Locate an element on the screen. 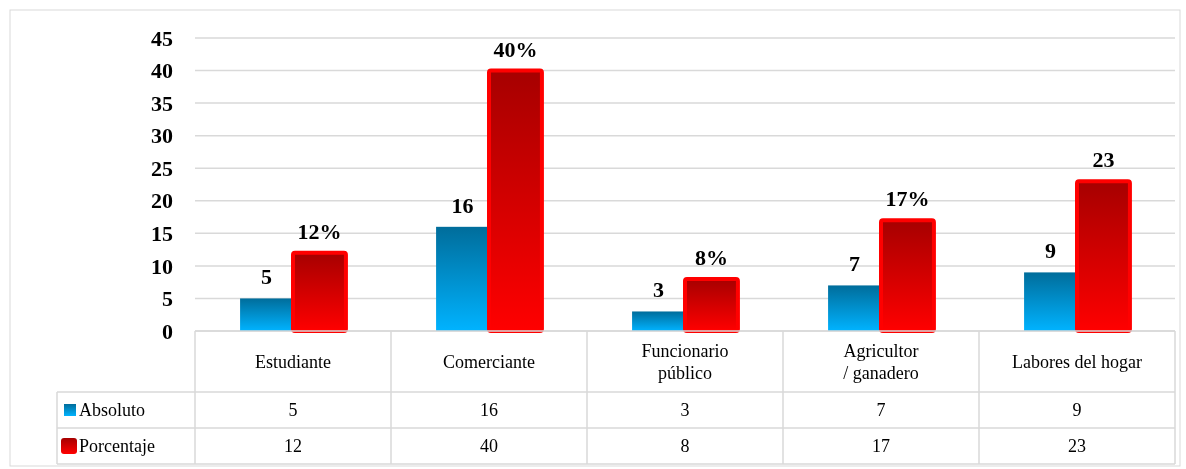 Image resolution: width=1186 pixels, height=469 pixels. data-label: 17 is located at coordinates (881, 446).